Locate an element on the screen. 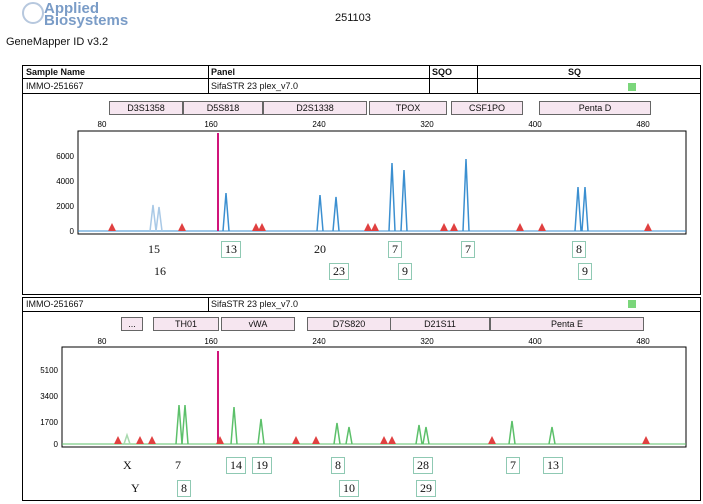 The height and width of the screenshot is (504, 703). applied-biosystems-logo-icon is located at coordinates (33, 13).